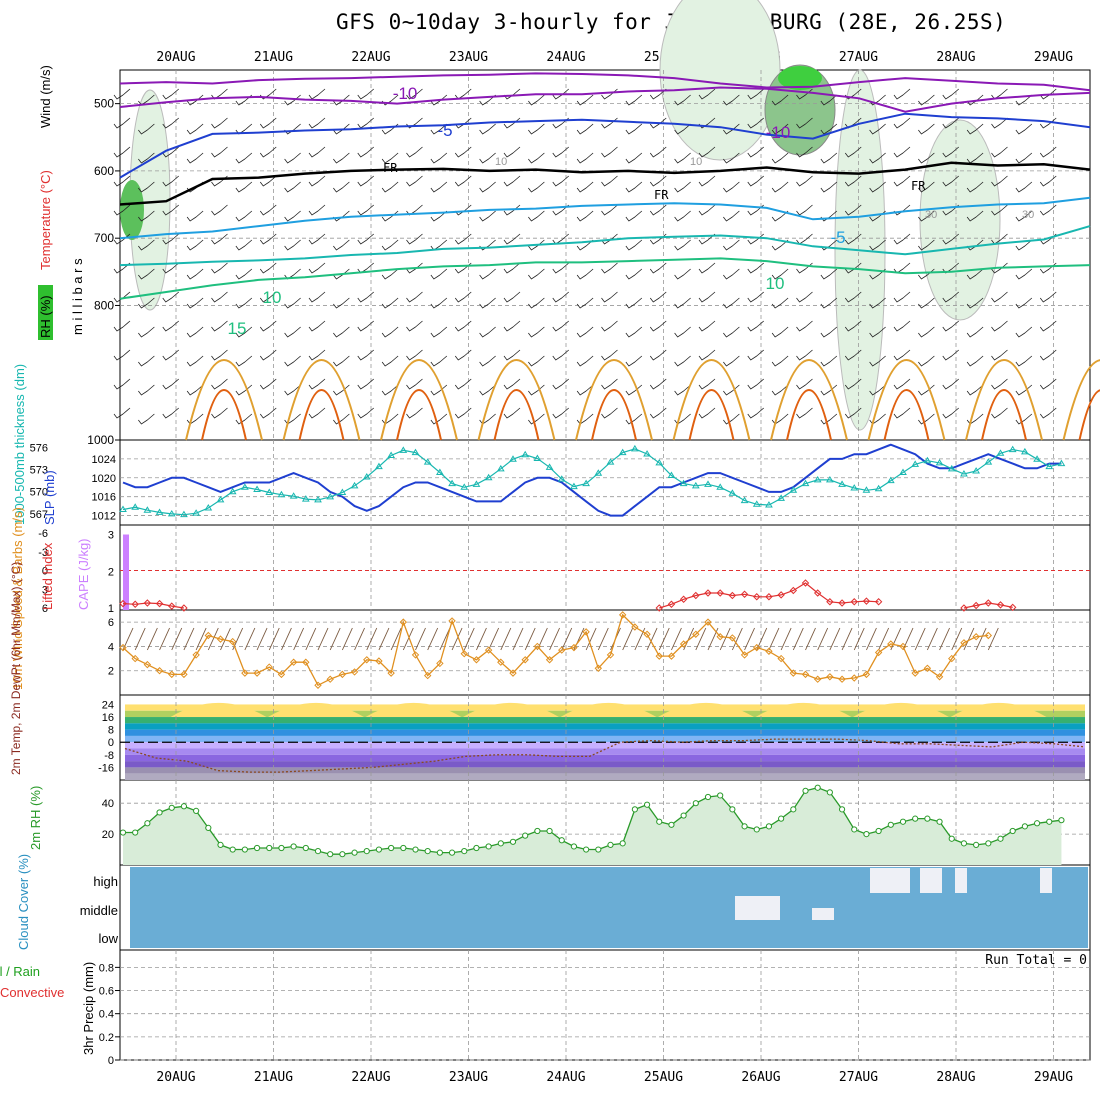 The height and width of the screenshot is (1100, 1100). Describe the element at coordinates (104, 460) in the screenshot. I see `slp-tick-label: 1024` at that location.